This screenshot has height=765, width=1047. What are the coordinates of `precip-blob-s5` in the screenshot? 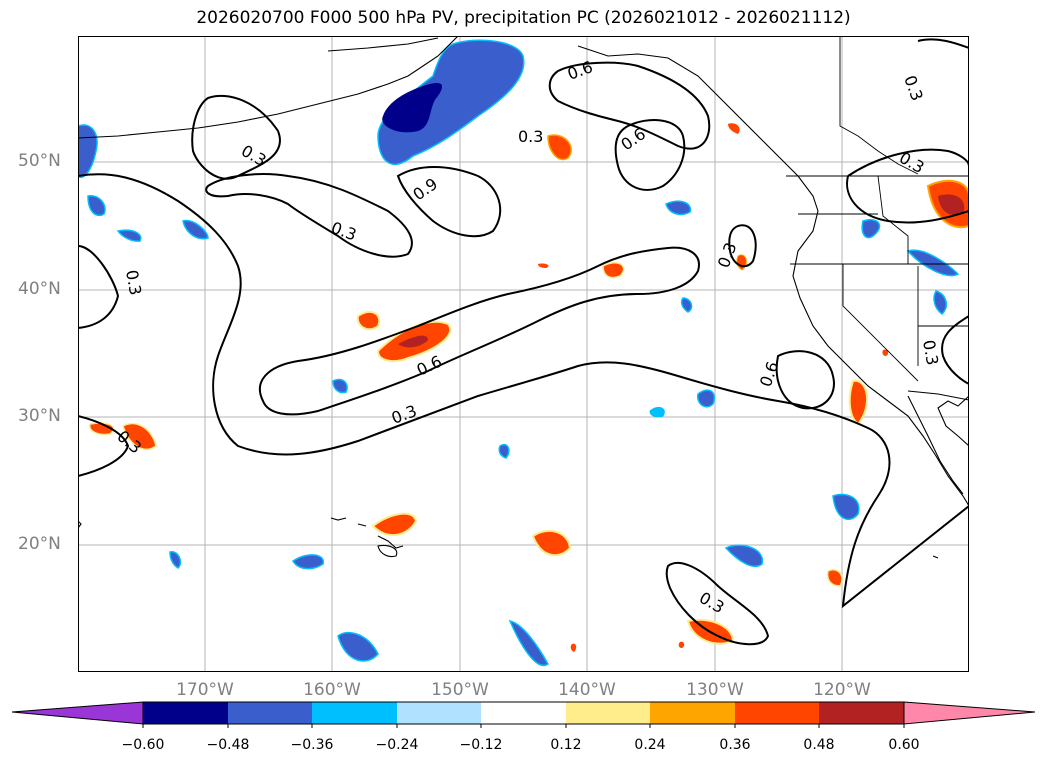 It's located at (504, 451).